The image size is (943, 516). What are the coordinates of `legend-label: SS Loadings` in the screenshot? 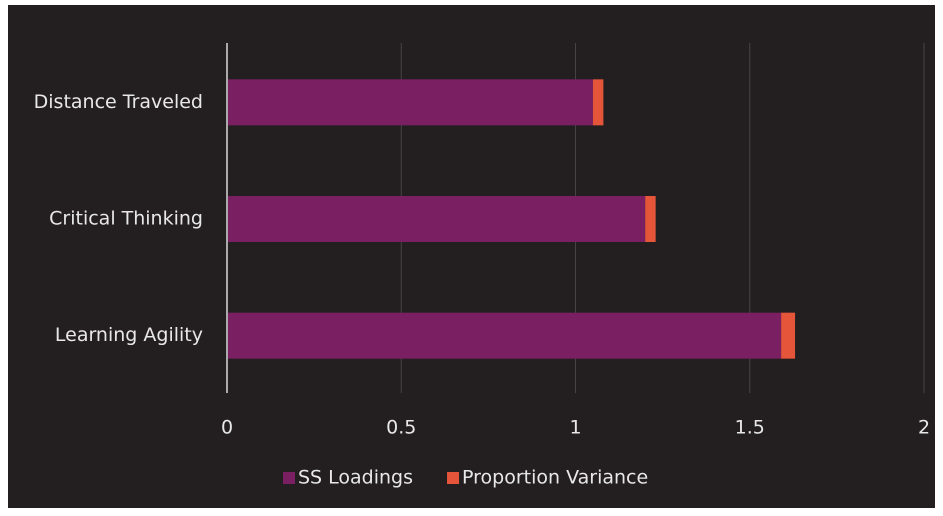 It's located at (355, 478).